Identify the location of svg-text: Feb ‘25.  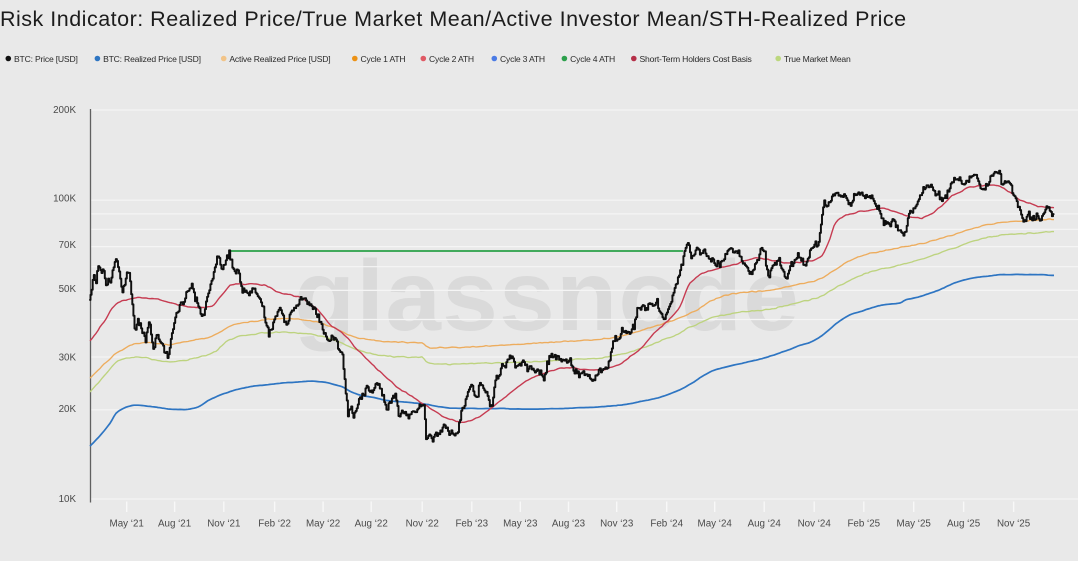
(863, 524).